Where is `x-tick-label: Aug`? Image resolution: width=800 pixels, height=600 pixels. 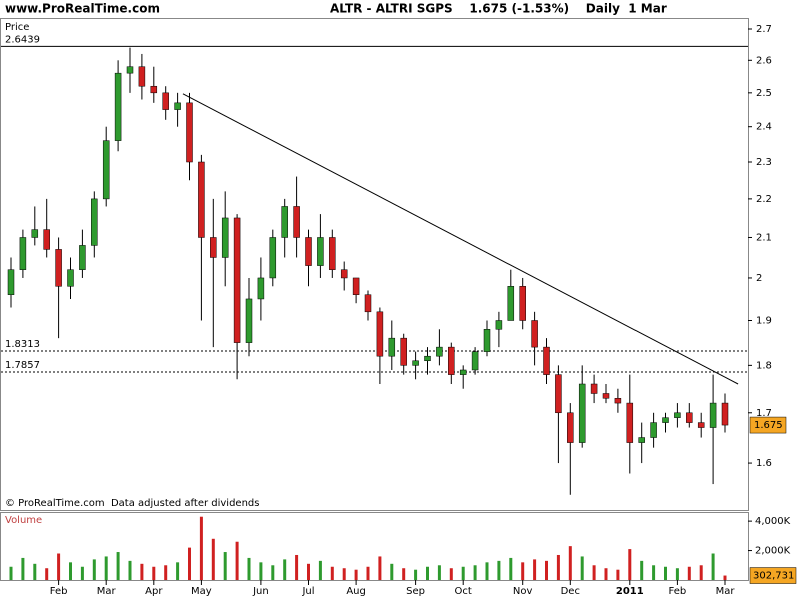 x-tick-label: Aug is located at coordinates (356, 591).